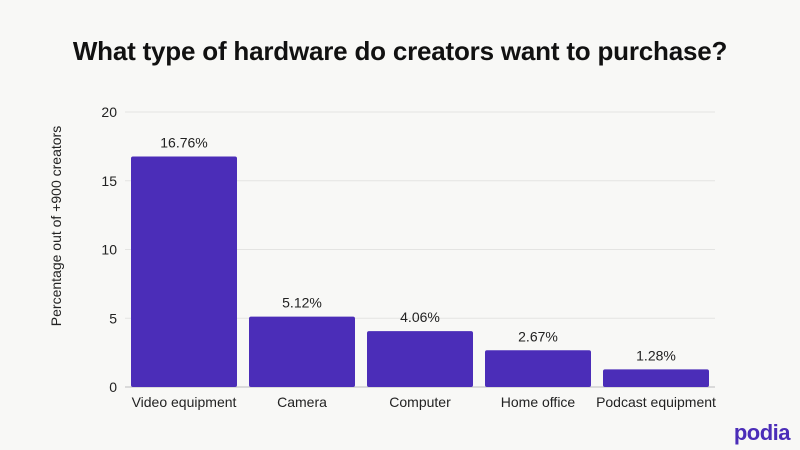 This screenshot has width=800, height=450. What do you see at coordinates (302, 303) in the screenshot?
I see `data-label: 5.12%` at bounding box center [302, 303].